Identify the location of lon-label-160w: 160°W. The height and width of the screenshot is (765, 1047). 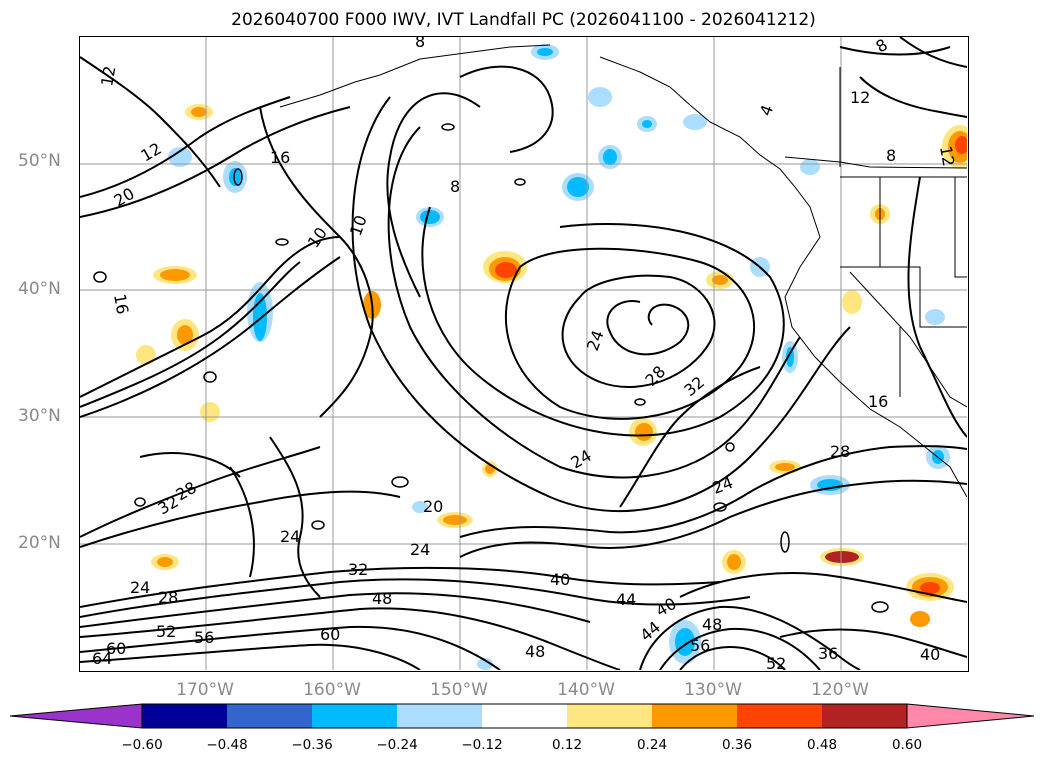
(332, 690).